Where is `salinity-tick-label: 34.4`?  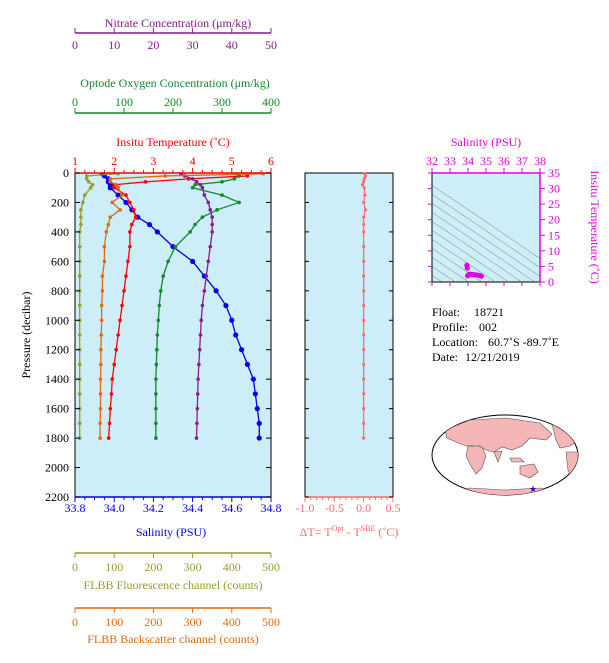 salinity-tick-label: 34.4 is located at coordinates (192, 508).